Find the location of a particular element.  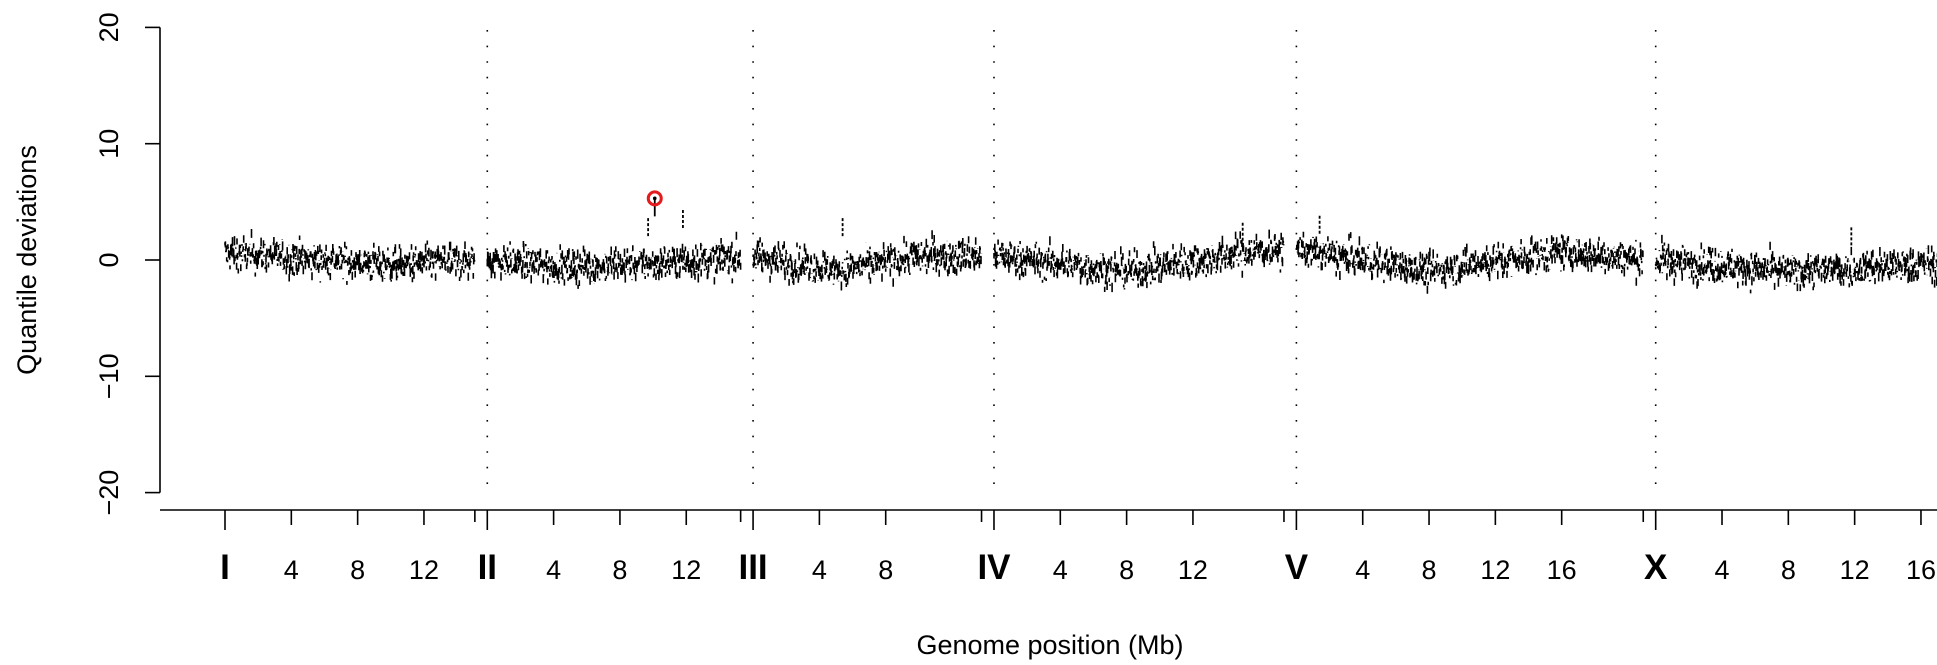

y-tick-label: 20 is located at coordinates (109, 27).